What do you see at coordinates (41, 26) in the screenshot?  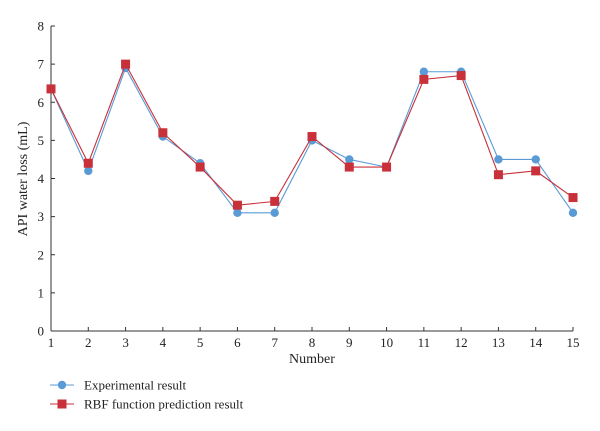 I see `y-tick-label: 8` at bounding box center [41, 26].